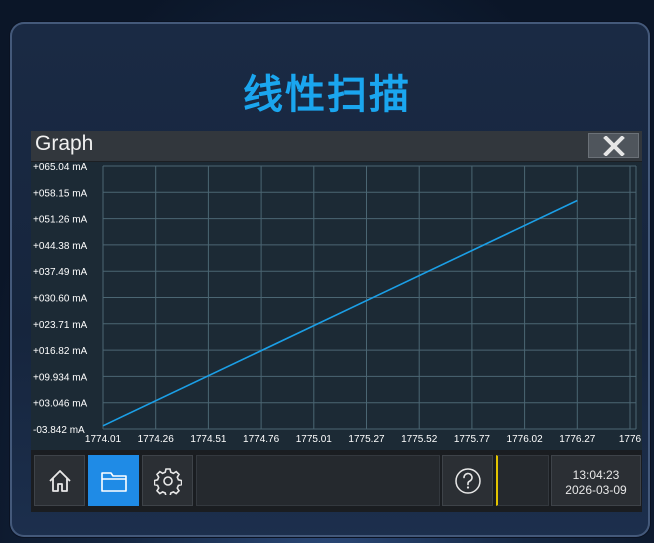 This screenshot has width=654, height=543. What do you see at coordinates (64, 143) in the screenshot?
I see `window-title: Graph` at bounding box center [64, 143].